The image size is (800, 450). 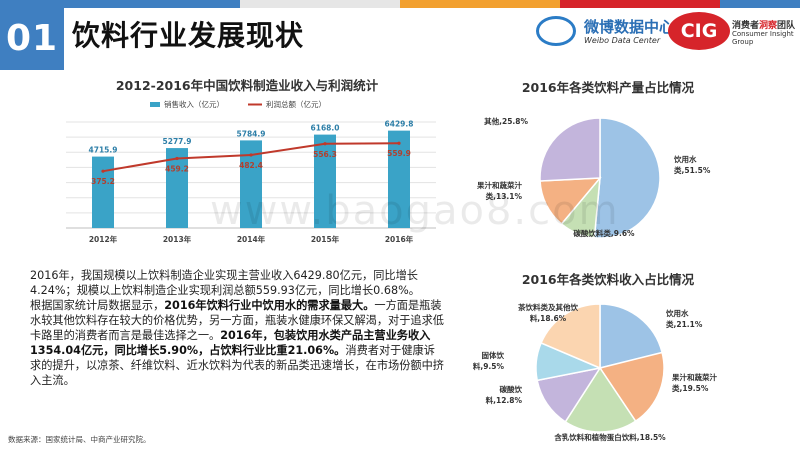 I want to click on data-label-profit: 556.3, so click(x=325, y=154).